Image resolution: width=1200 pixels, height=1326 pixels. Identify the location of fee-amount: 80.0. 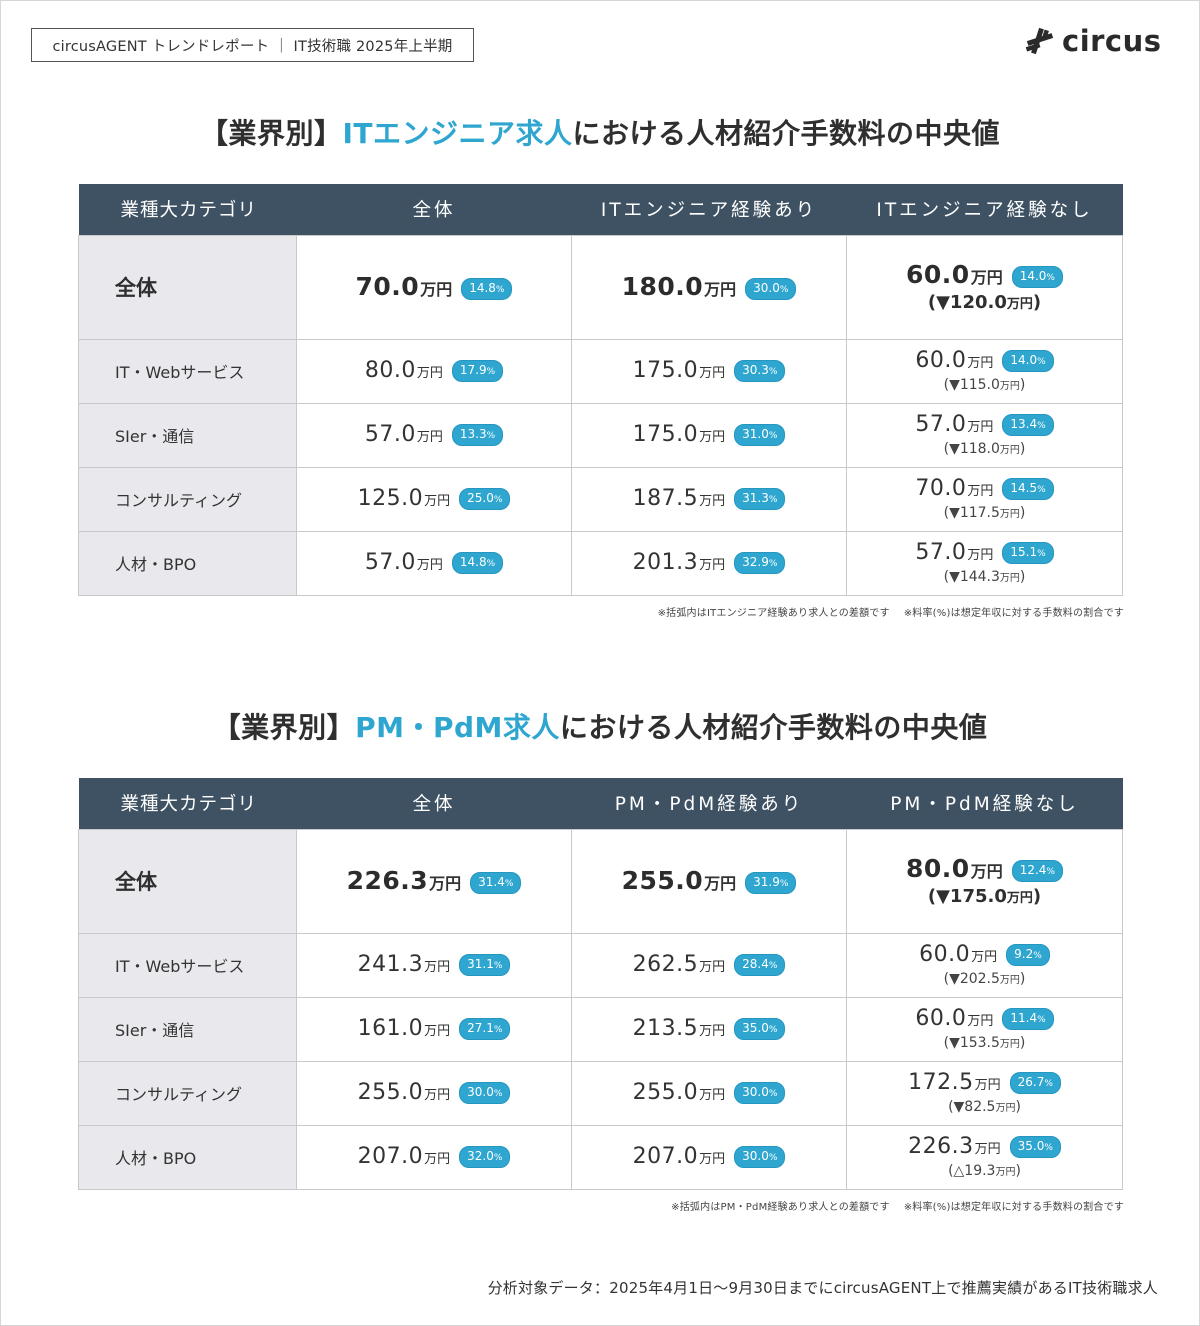
(938, 868).